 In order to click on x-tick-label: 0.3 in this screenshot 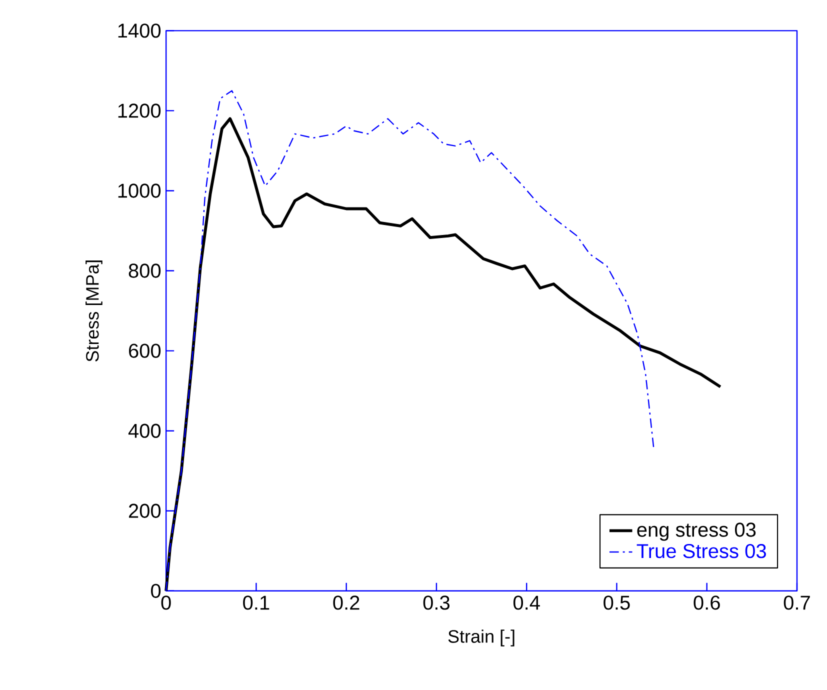, I will do `click(436, 603)`.